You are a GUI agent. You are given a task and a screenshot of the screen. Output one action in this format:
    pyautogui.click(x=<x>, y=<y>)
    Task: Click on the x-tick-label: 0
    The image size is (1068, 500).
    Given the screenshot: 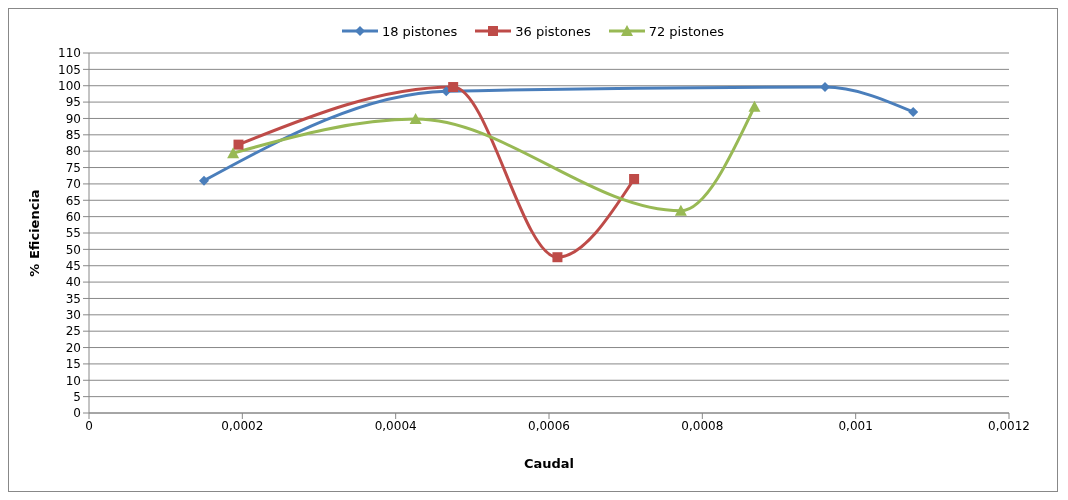 What is the action you would take?
    pyautogui.click(x=89, y=425)
    